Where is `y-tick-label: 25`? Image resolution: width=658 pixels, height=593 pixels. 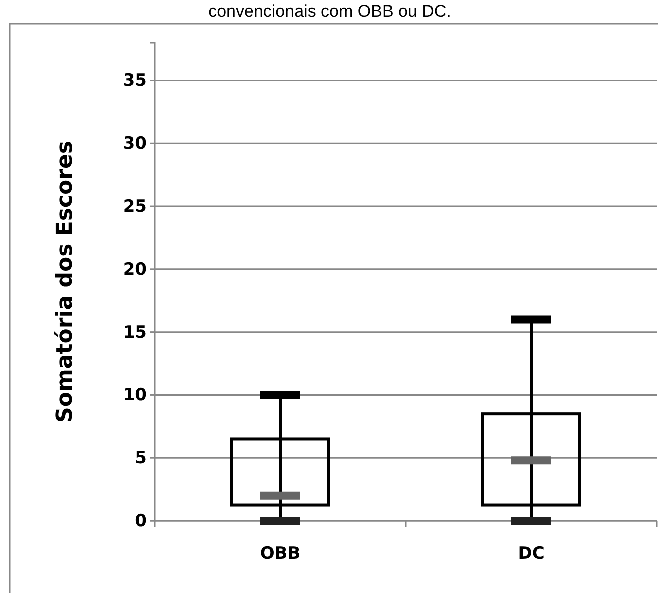 y-tick-label: 25 is located at coordinates (135, 206).